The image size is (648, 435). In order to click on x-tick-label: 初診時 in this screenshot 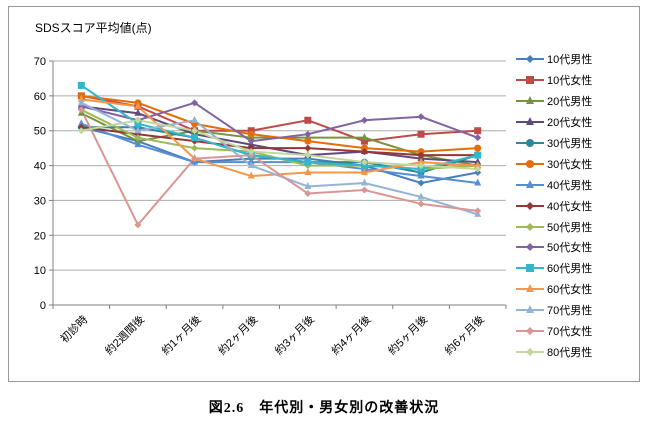, I will do `click(73, 328)`.